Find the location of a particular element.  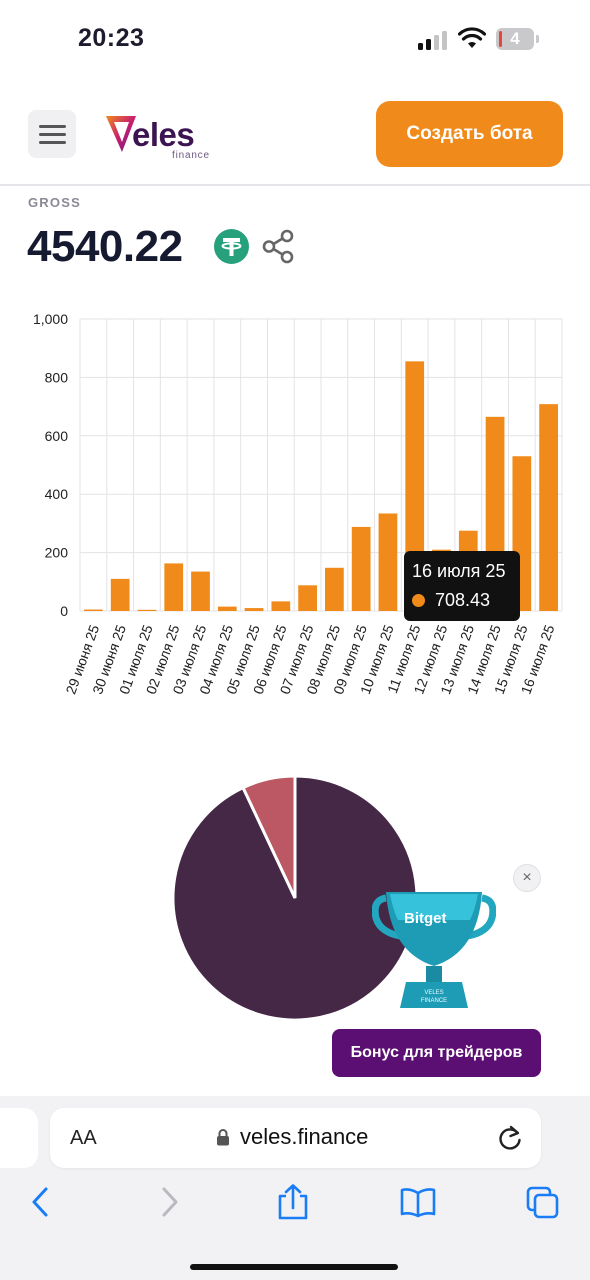

browser-toolbar: AA veles.finance is located at coordinates (295, 1188).